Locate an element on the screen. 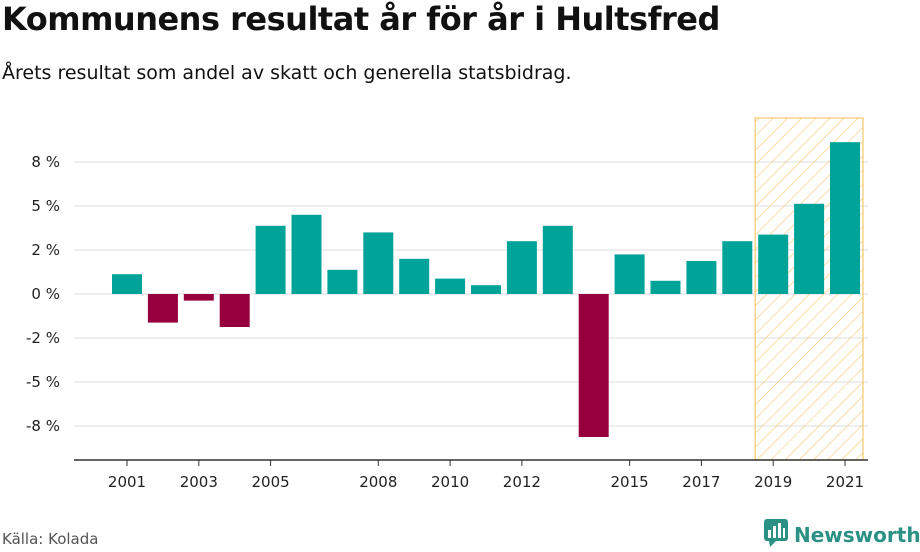 This screenshot has height=552, width=920. bar-2002 is located at coordinates (162, 308).